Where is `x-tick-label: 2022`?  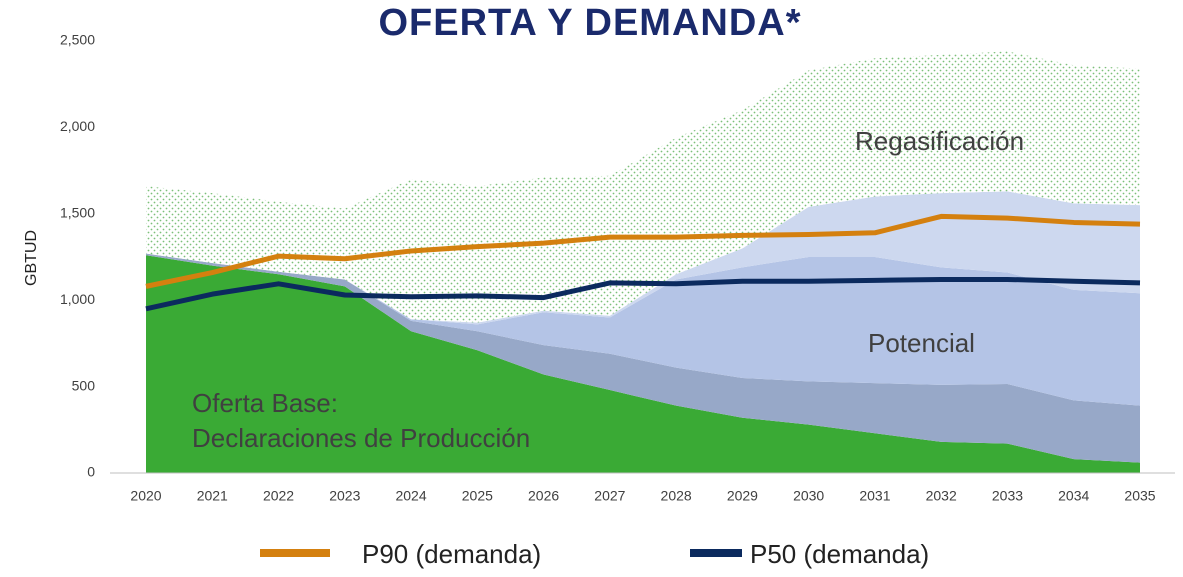 x-tick-label: 2022 is located at coordinates (278, 496).